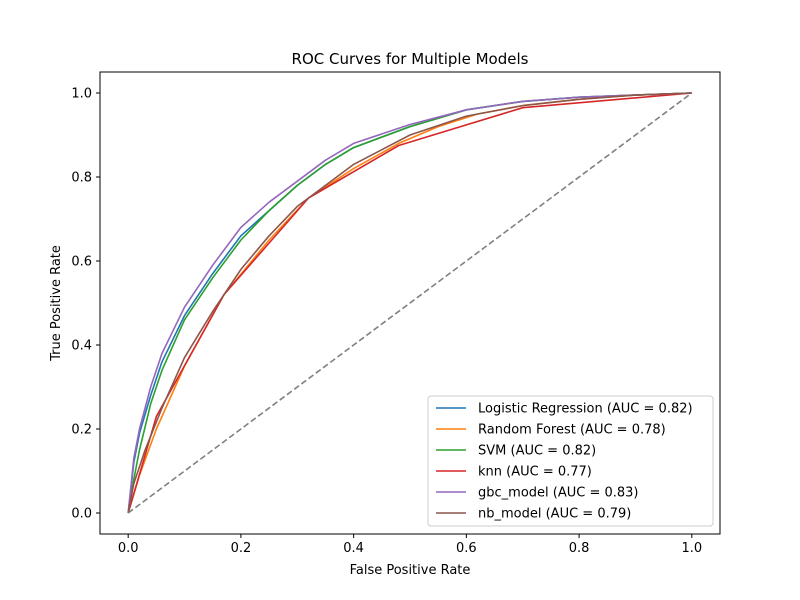 The width and height of the screenshot is (800, 600). What do you see at coordinates (353, 548) in the screenshot?
I see `x-tick-label: 0.4` at bounding box center [353, 548].